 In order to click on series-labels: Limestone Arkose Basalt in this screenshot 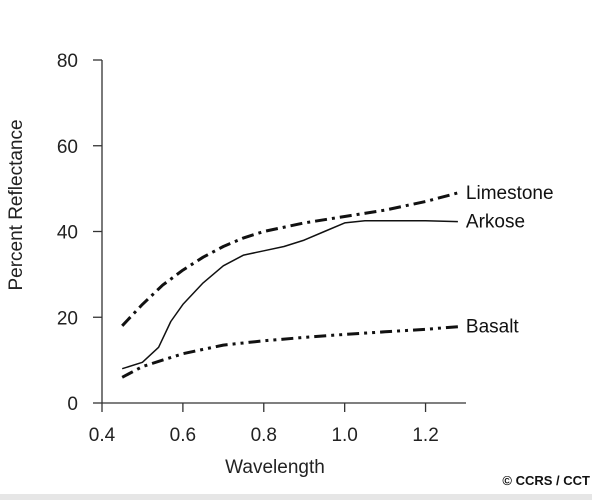, I will do `click(510, 260)`.